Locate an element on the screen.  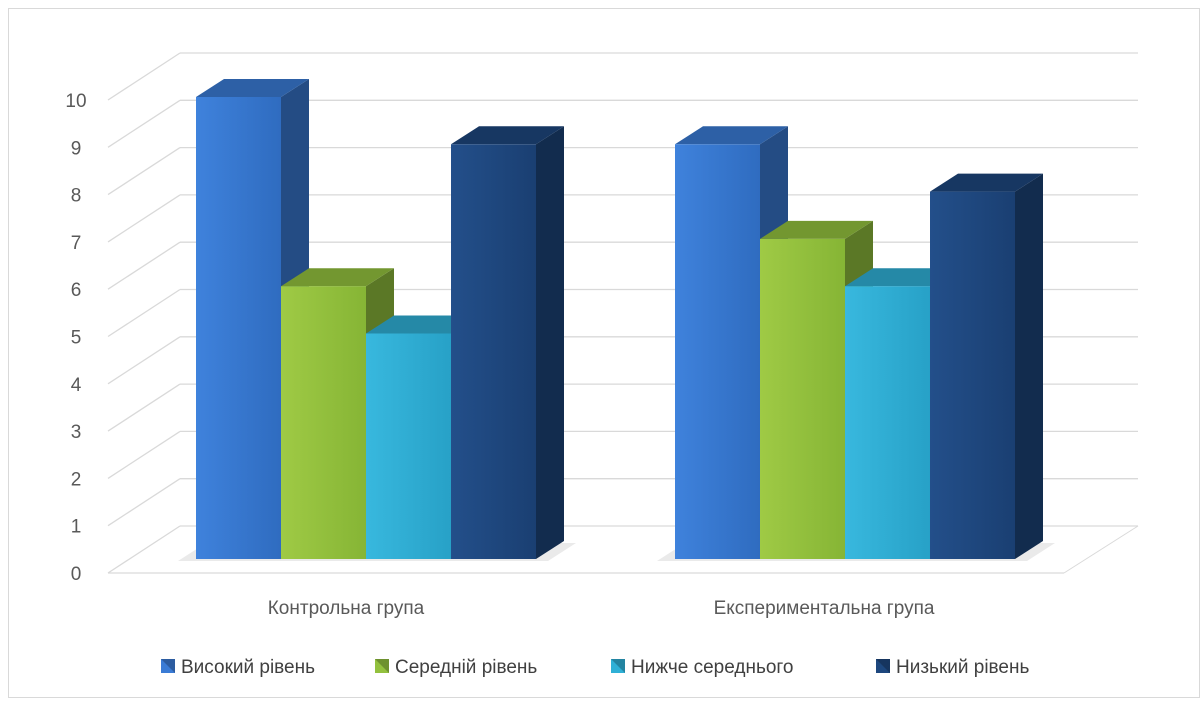
legend-item: Низький рівень is located at coordinates (952, 667).